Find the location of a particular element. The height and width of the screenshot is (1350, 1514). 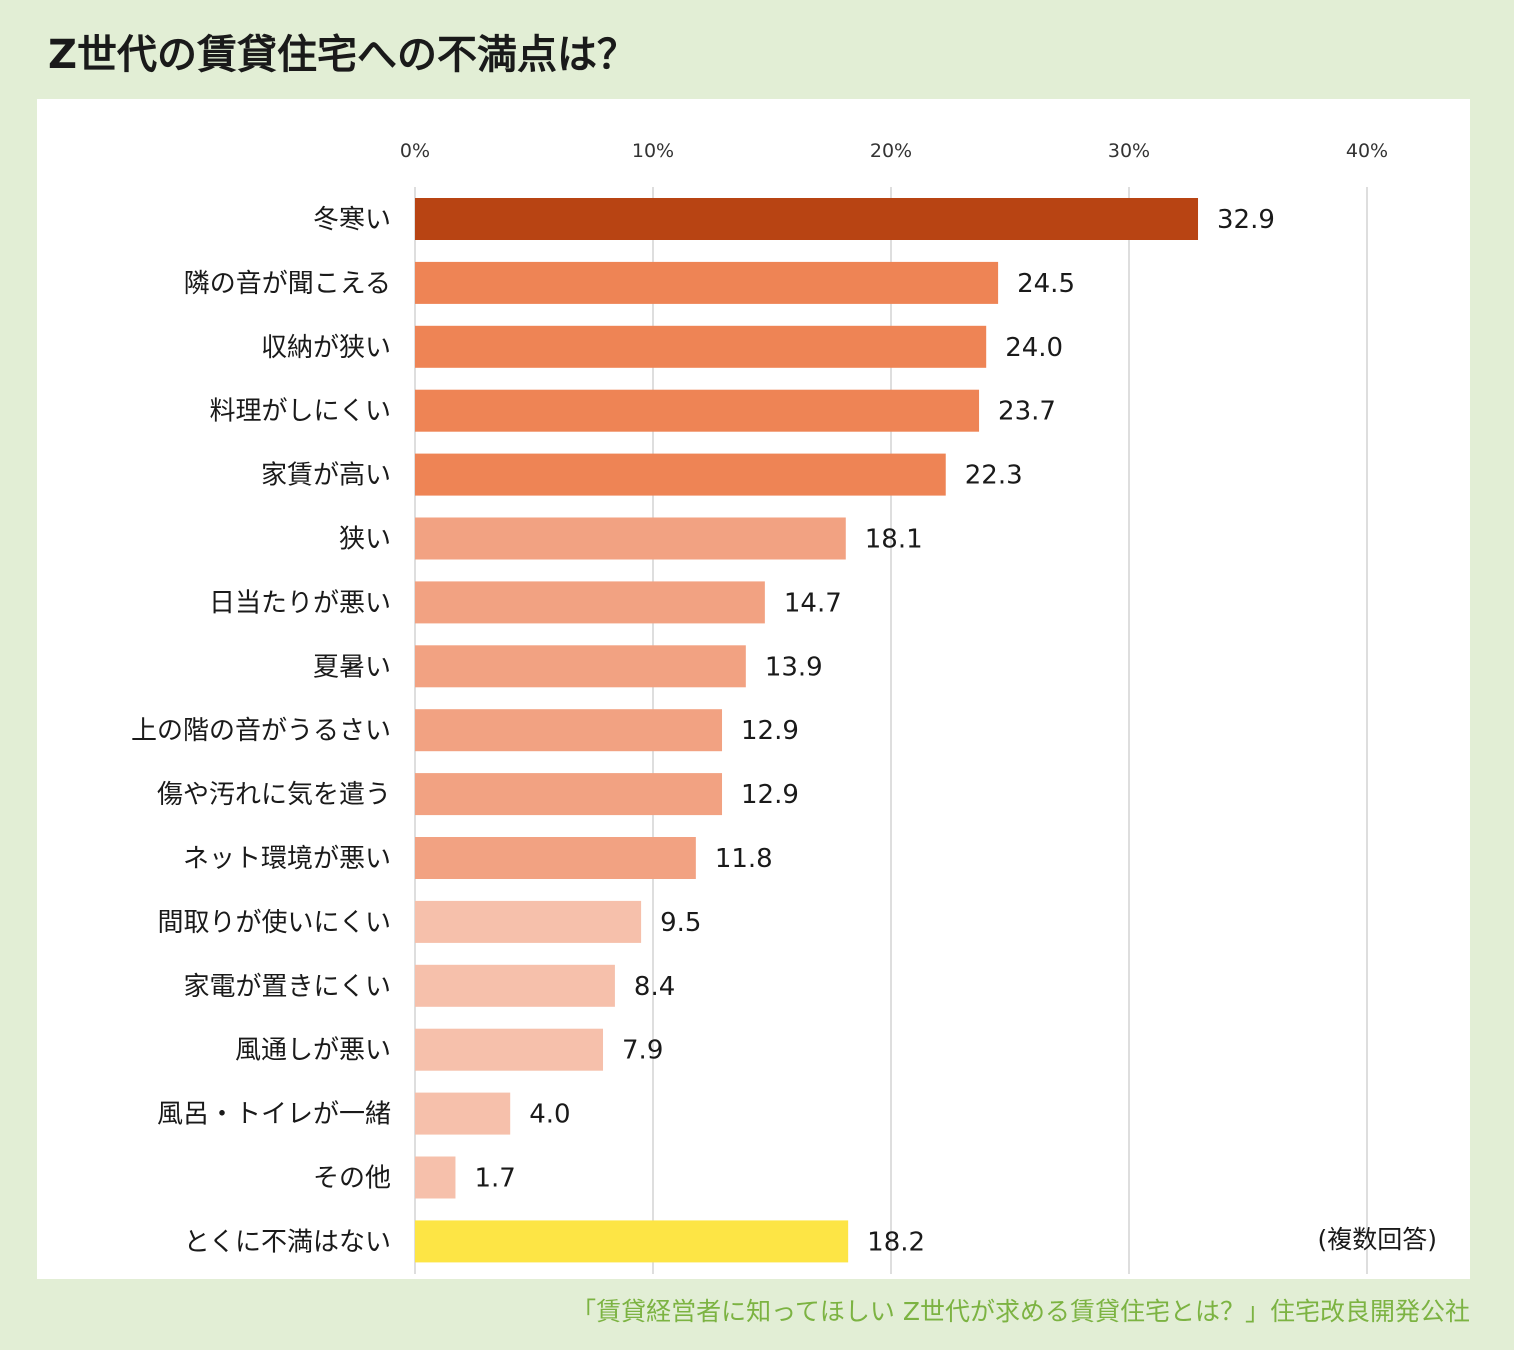

data-label: 22.3 is located at coordinates (994, 476).